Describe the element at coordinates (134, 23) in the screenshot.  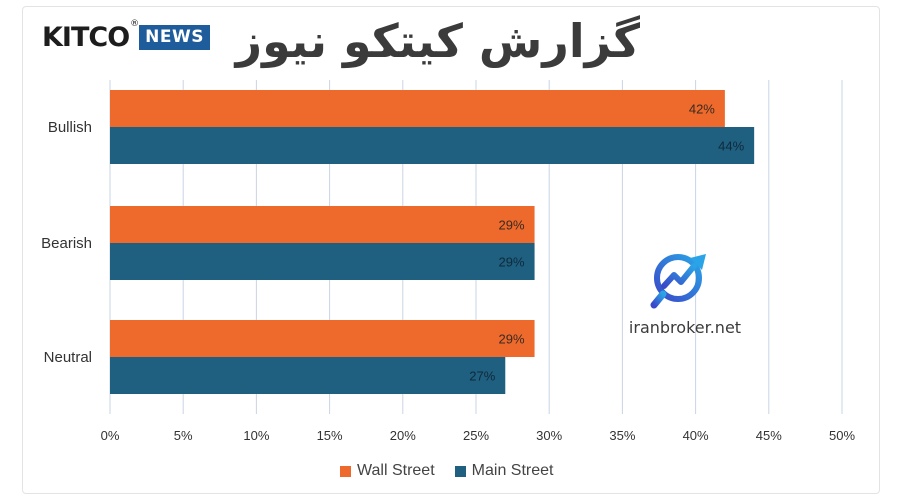
I see `registered-mark: ®` at that location.